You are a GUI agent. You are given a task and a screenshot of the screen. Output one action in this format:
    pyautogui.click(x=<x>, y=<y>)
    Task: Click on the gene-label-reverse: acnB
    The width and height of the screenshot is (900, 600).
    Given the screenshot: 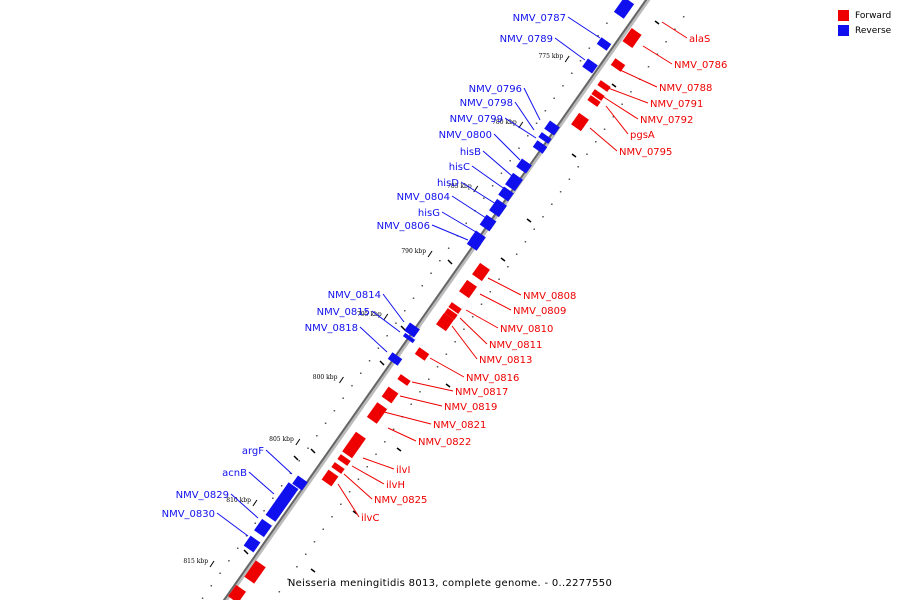 What is the action you would take?
    pyautogui.click(x=248, y=481)
    